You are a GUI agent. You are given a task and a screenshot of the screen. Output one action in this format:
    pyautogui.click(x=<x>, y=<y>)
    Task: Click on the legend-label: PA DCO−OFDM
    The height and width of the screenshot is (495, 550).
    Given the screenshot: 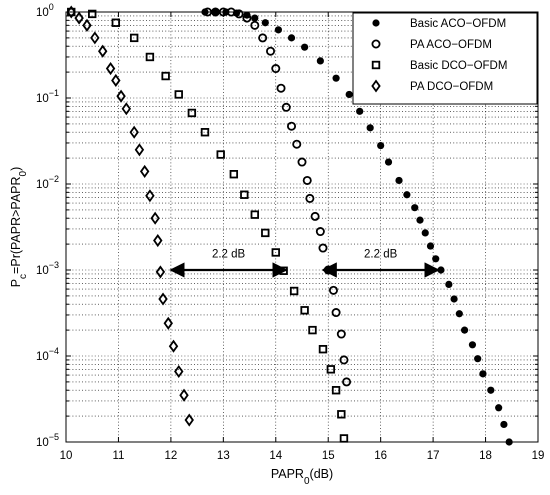 What is the action you would take?
    pyautogui.click(x=451, y=87)
    